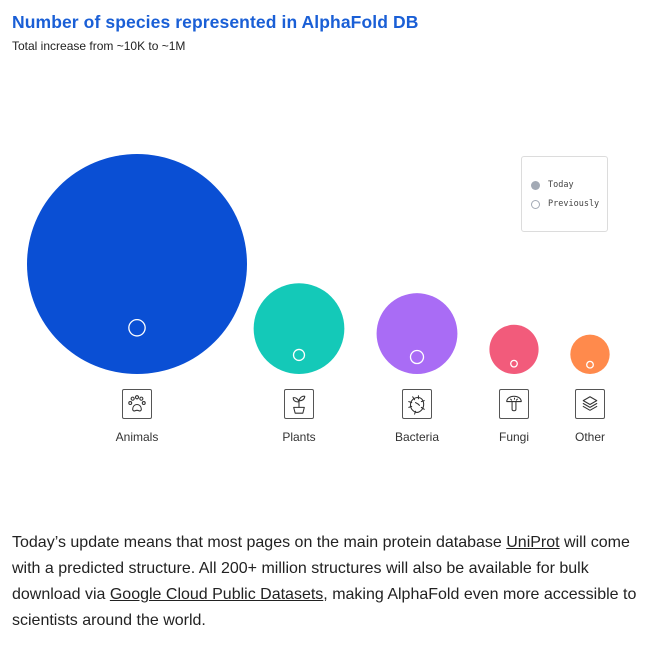  I want to click on bubble-today-fungi, so click(514, 349).